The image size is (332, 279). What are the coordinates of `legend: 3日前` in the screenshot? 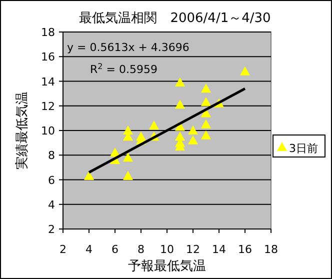 It's located at (299, 146).